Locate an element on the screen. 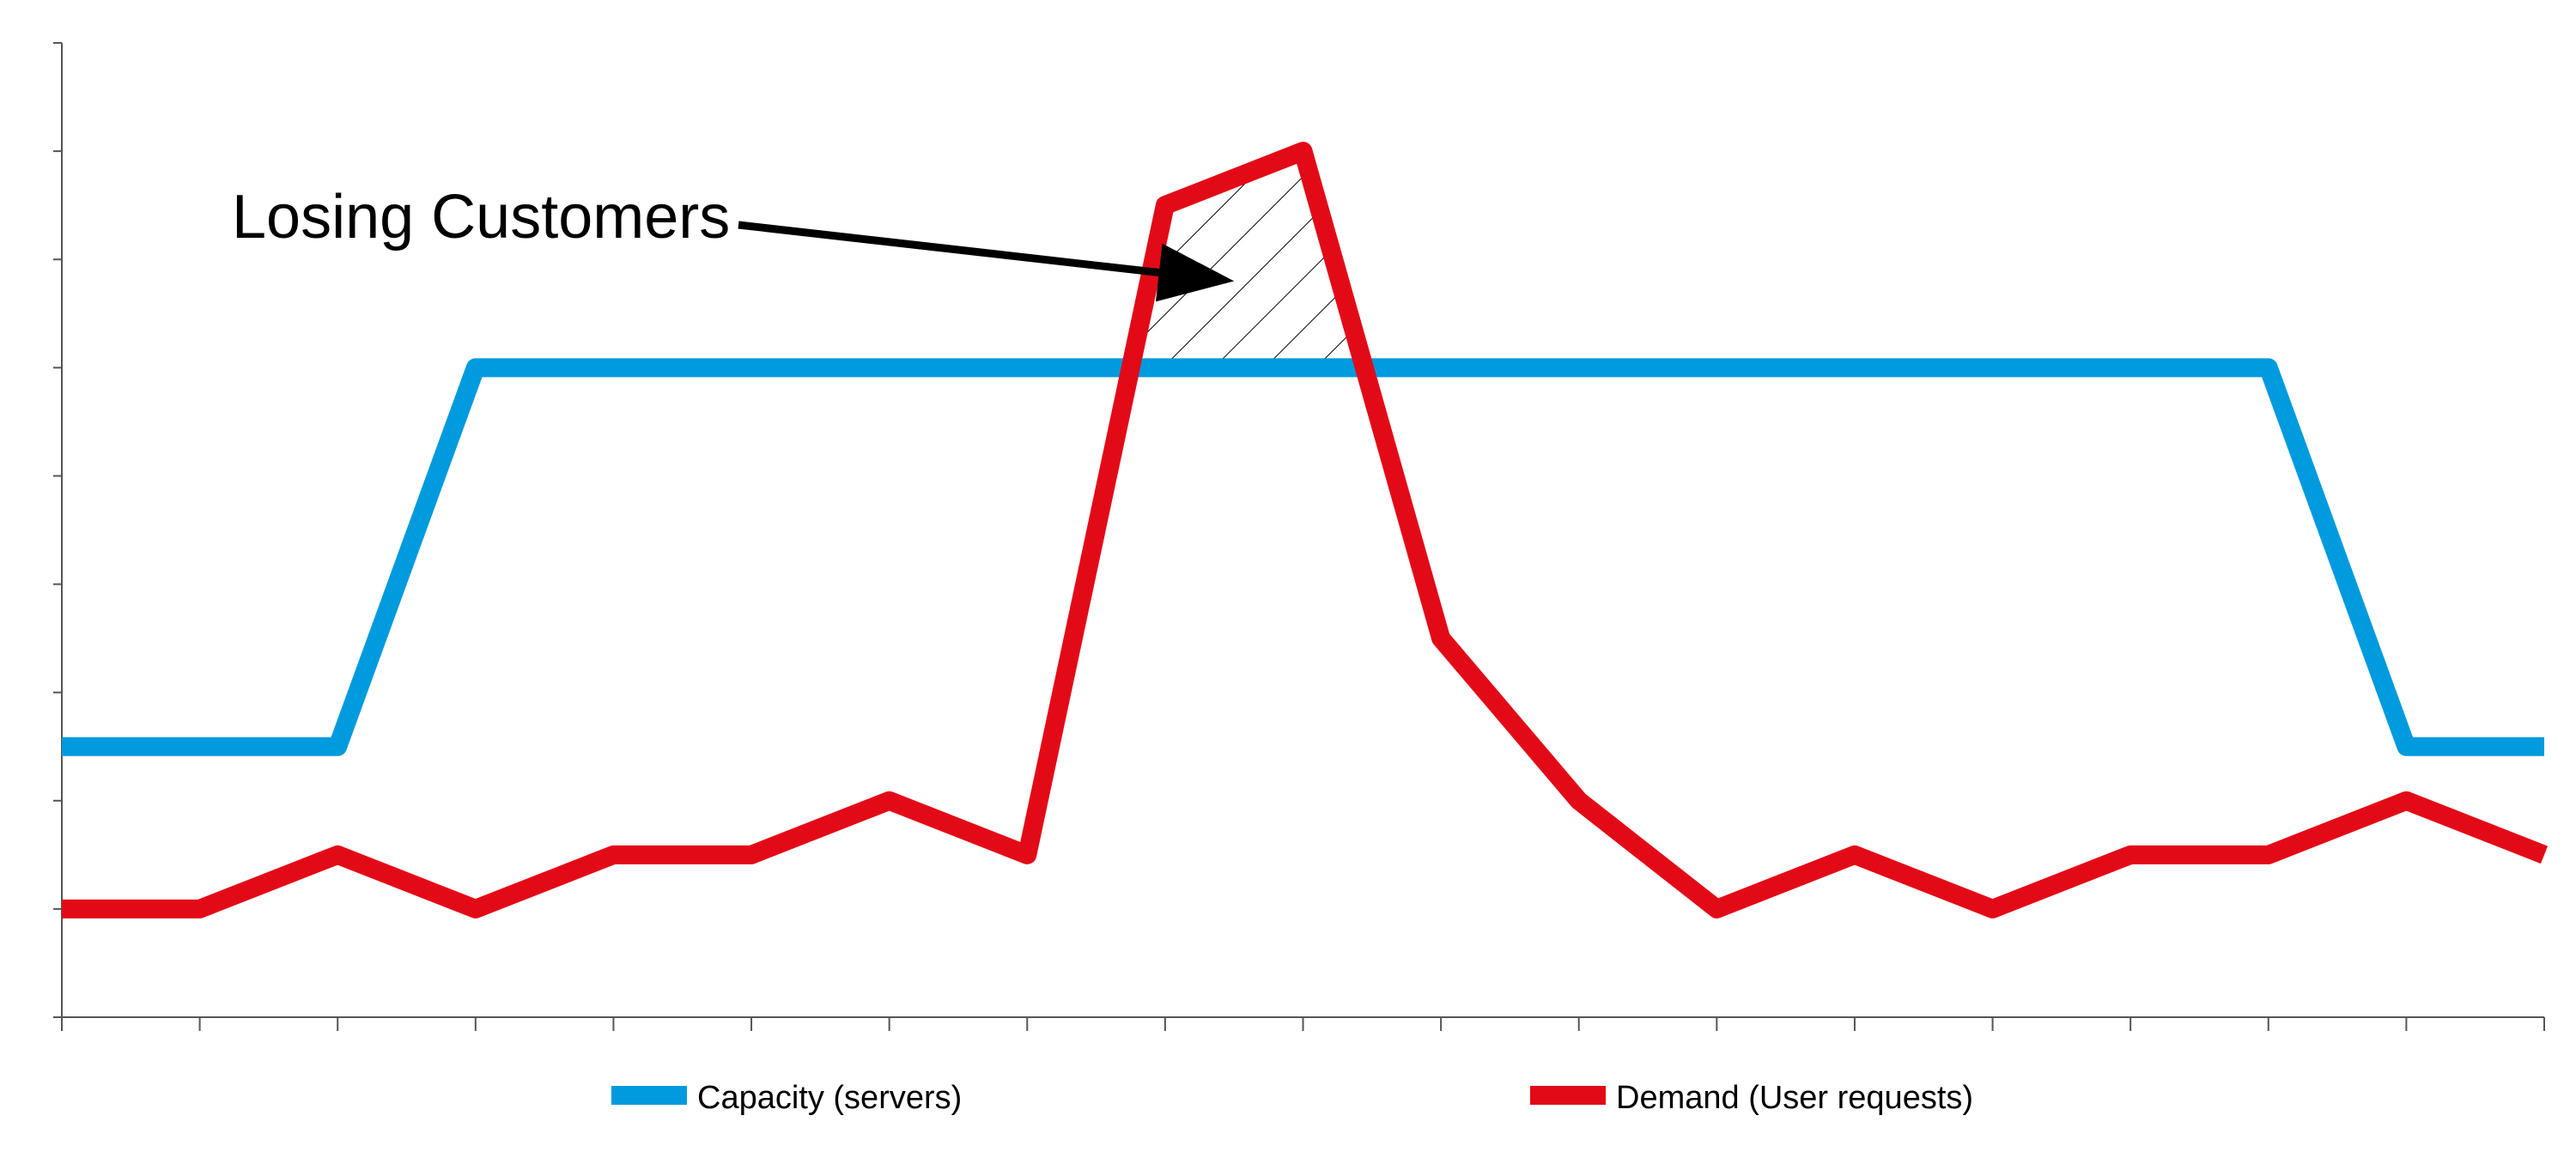  legend-item-demand: Demand (User requests) is located at coordinates (1751, 1098).